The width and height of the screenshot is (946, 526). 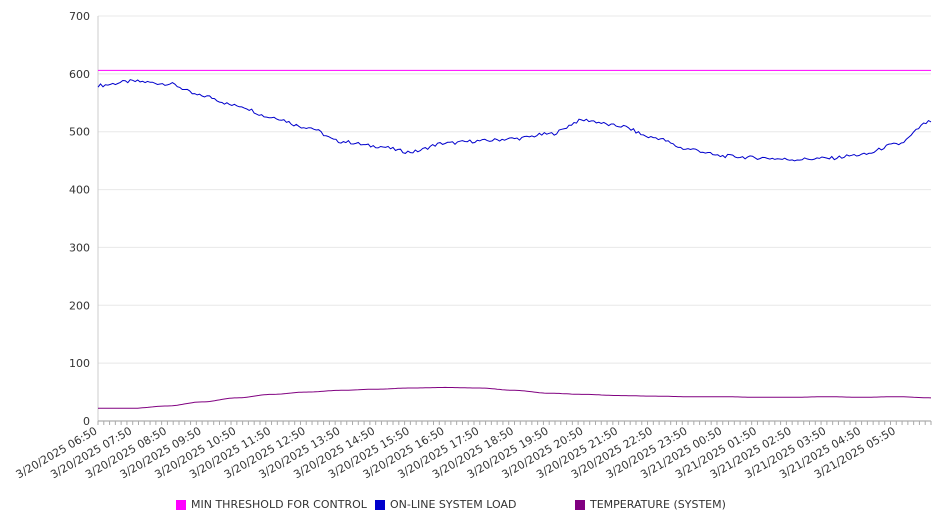 What do you see at coordinates (515, 397) in the screenshot?
I see `series-line-temperature-system` at bounding box center [515, 397].